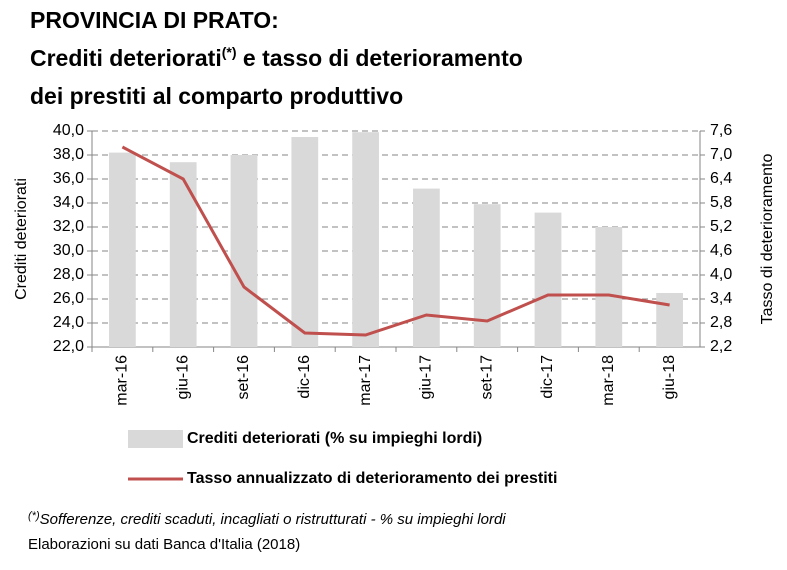  Describe the element at coordinates (126, 58) in the screenshot. I see `title-part: Crediti deteriorati` at that location.